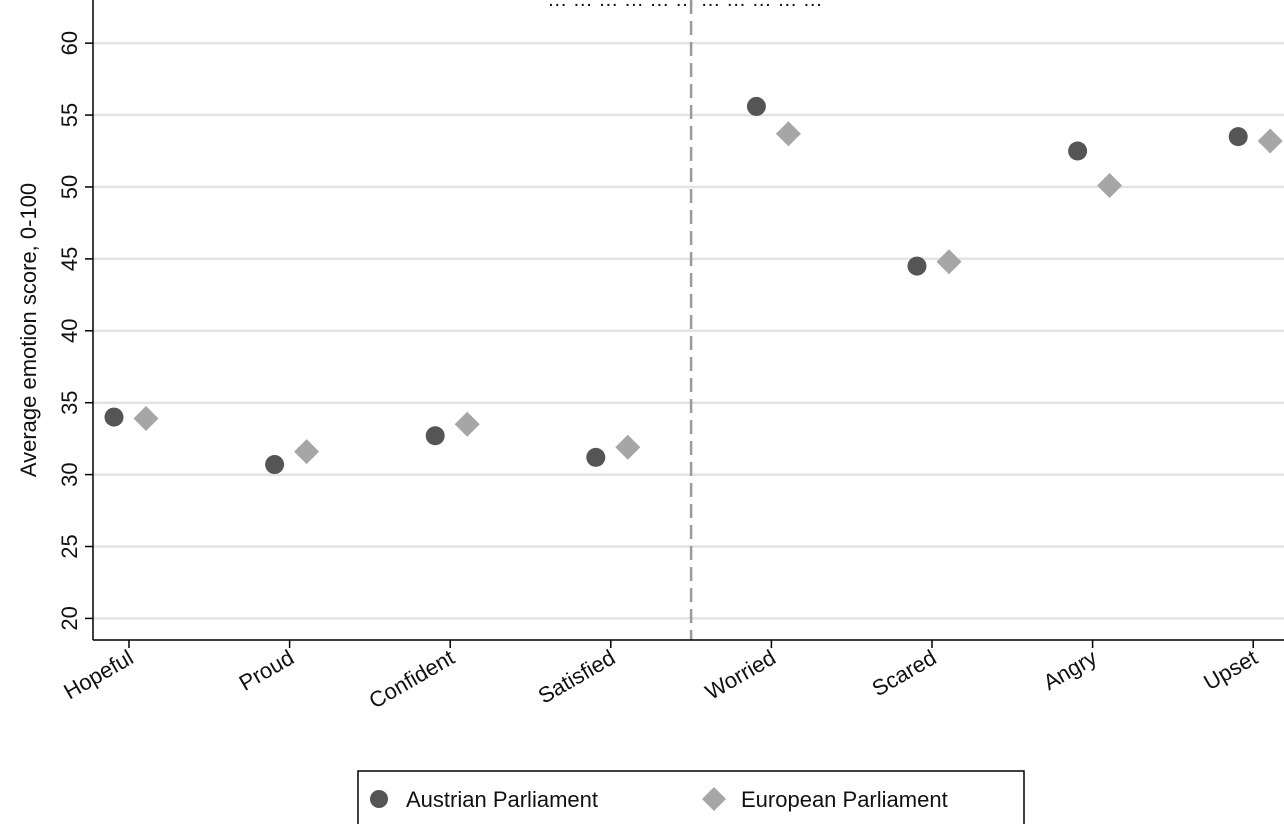 Image resolution: width=1284 pixels, height=824 pixels. Describe the element at coordinates (788, 134) in the screenshot. I see `point-european-parliament-worried` at that location.